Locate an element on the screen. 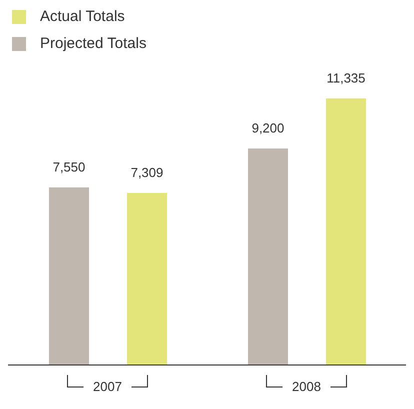 Image resolution: width=414 pixels, height=409 pixels. data-label: 7,309 is located at coordinates (147, 172).